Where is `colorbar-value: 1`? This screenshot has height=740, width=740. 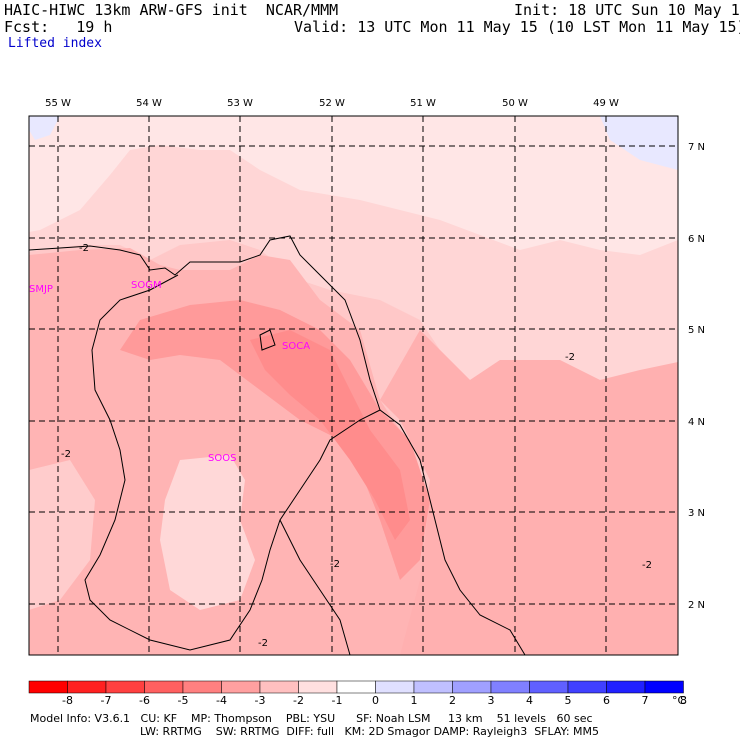 colorbar-value: 1 is located at coordinates (414, 700).